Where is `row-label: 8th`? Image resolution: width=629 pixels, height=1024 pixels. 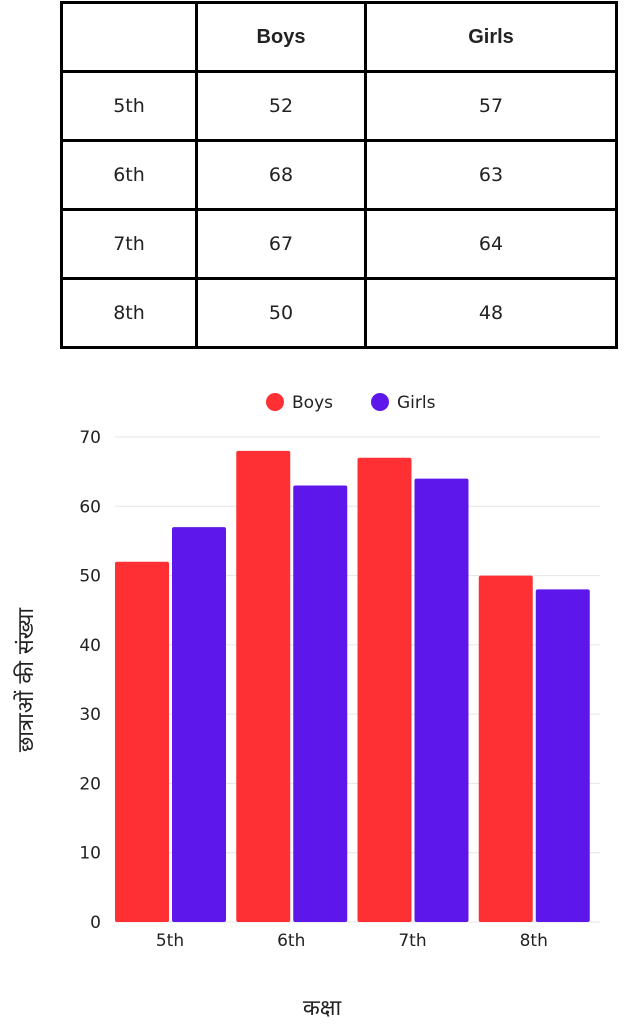 row-label: 8th is located at coordinates (129, 313).